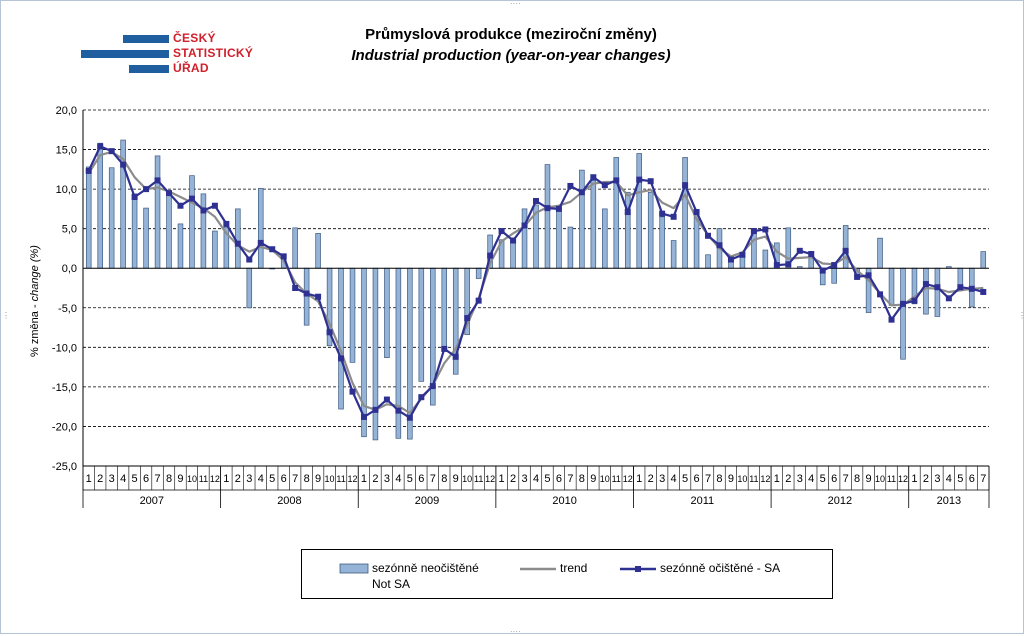 Image resolution: width=1024 pixels, height=636 pixels. What do you see at coordinates (391, 584) in the screenshot?
I see `legend-label-not-sa-en: Not SA` at bounding box center [391, 584].